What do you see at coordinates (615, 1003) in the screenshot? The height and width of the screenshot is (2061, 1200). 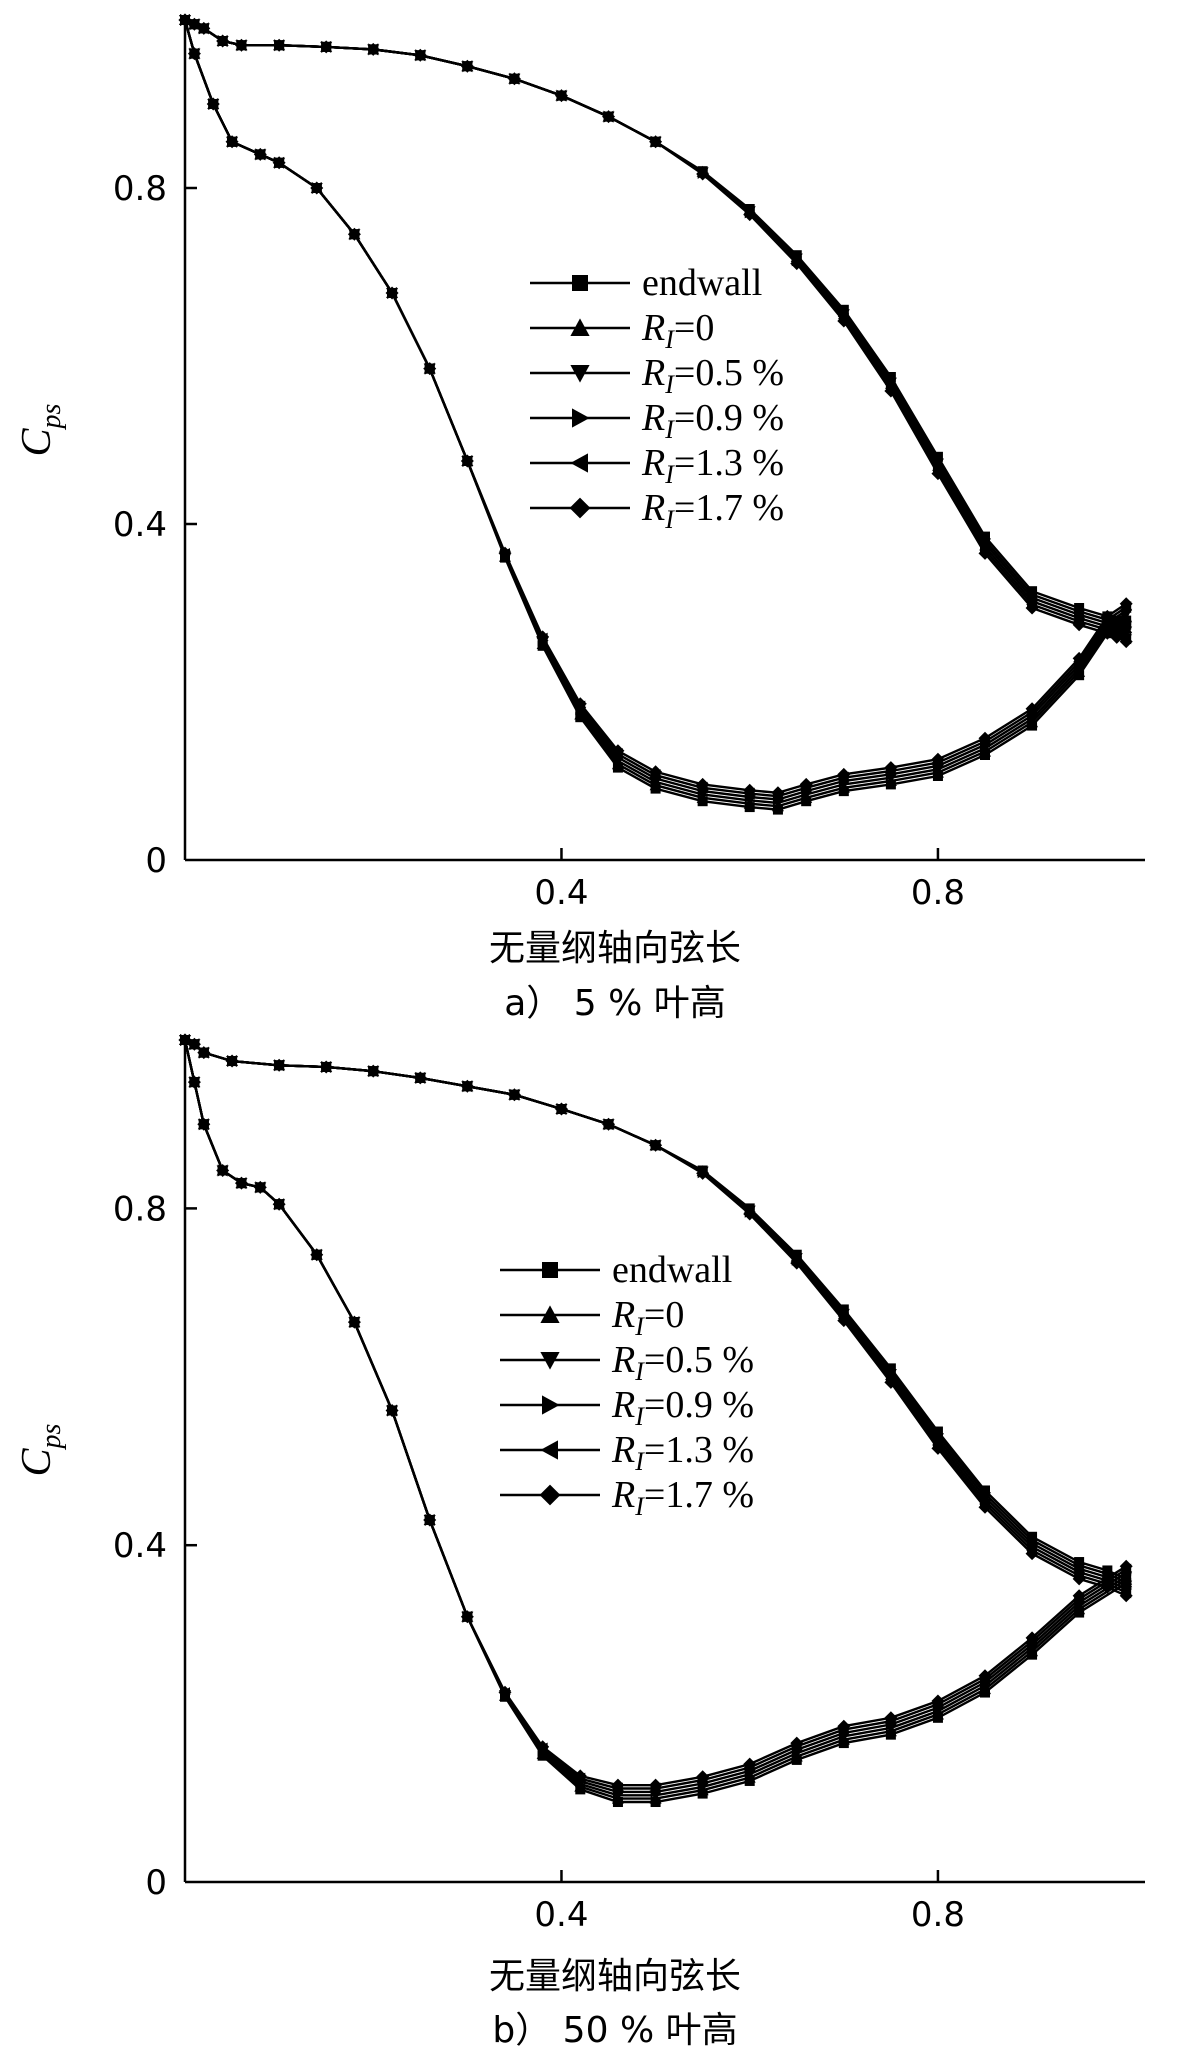 I see `panel-caption: a） 5 % 叶高` at bounding box center [615, 1003].